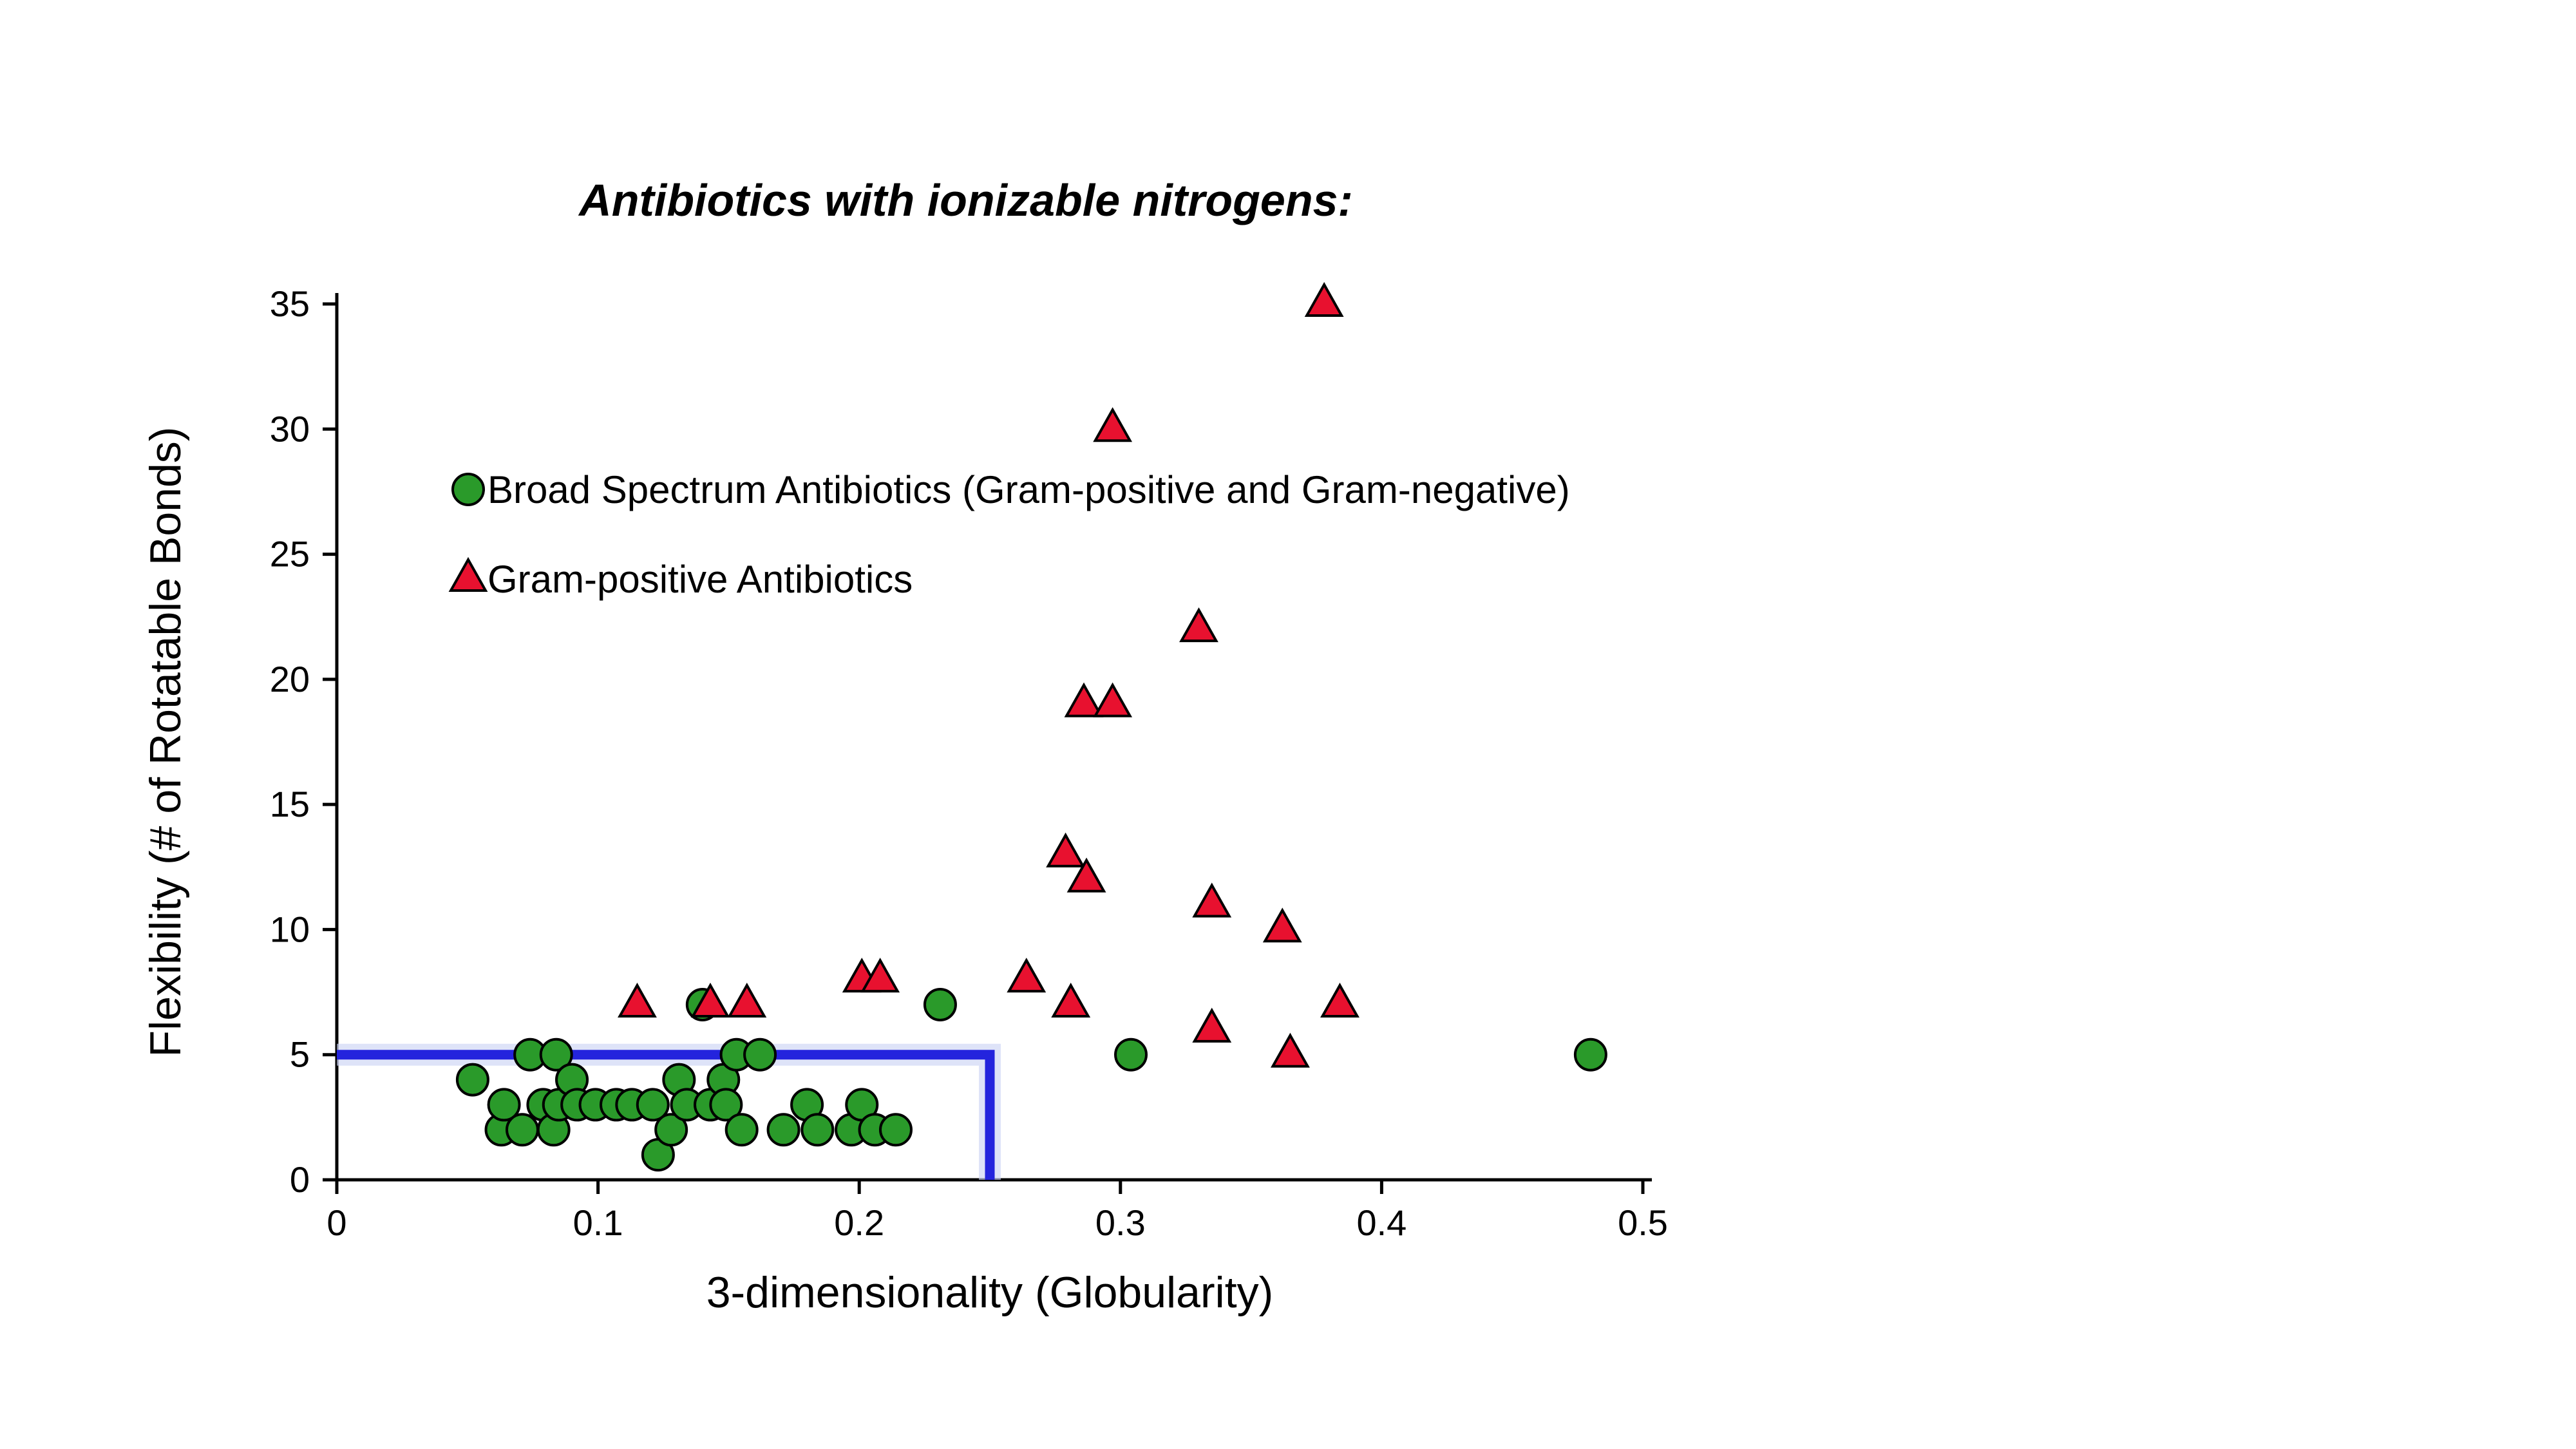  Describe the element at coordinates (290, 554) in the screenshot. I see `y-tick-label: 25` at that location.